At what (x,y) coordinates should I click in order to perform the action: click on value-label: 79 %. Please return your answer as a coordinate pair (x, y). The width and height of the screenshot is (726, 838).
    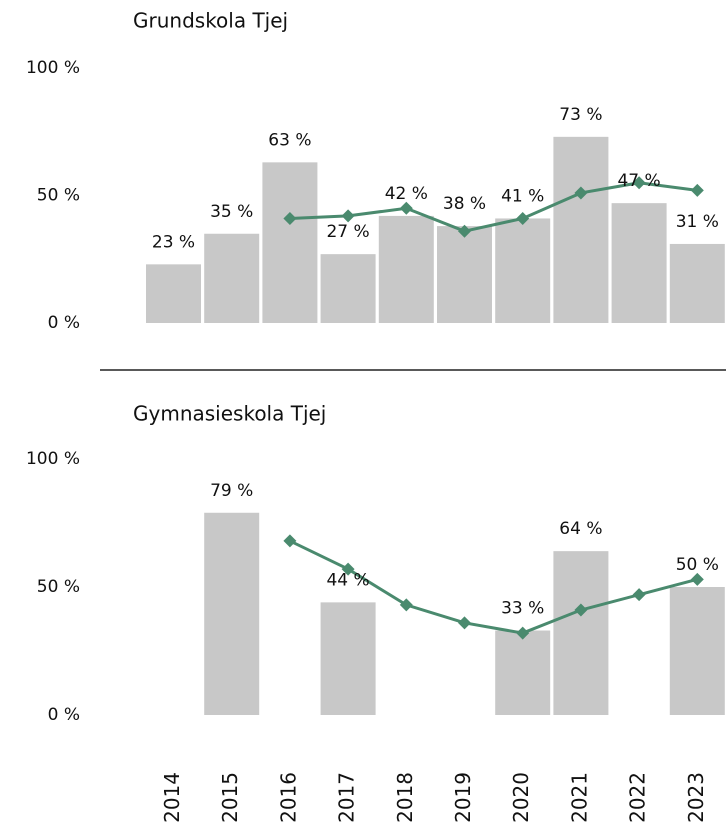
    Looking at the image, I should click on (231, 491).